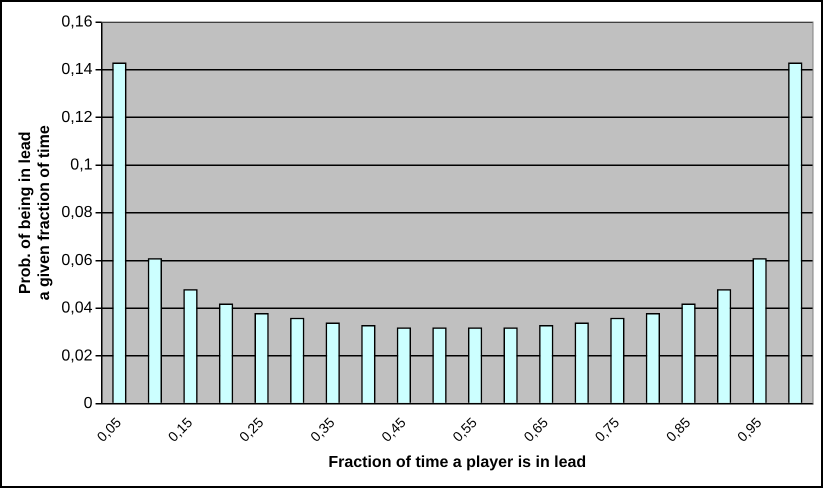  Describe the element at coordinates (77, 355) in the screenshot. I see `y-tick-label: 0,02` at that location.